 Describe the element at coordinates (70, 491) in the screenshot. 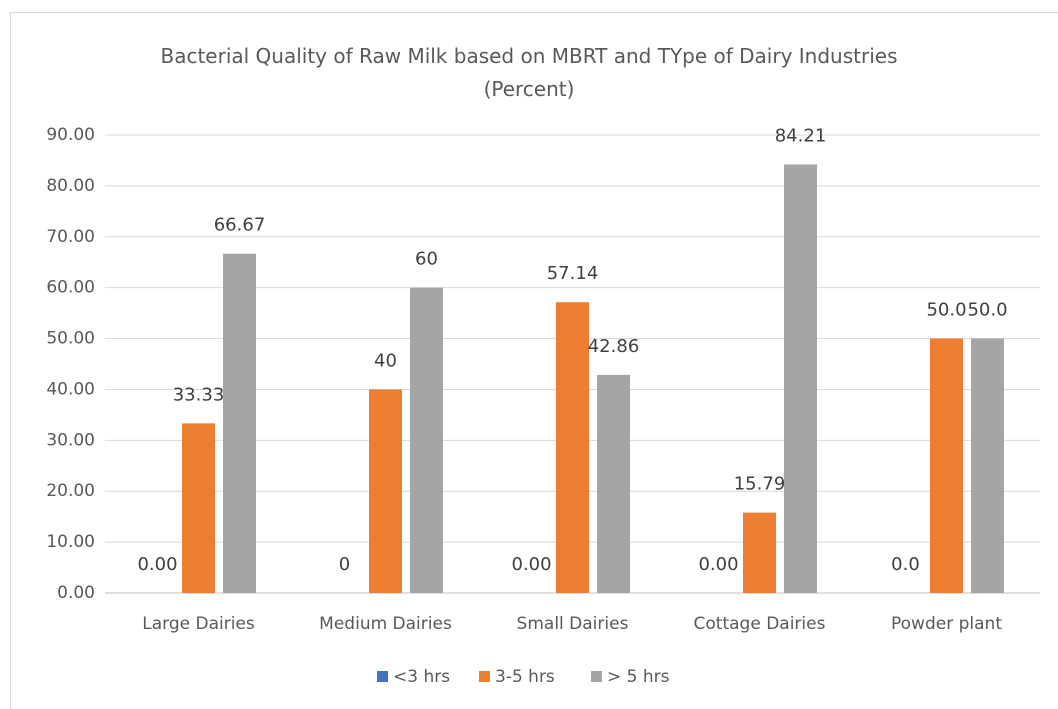

I see `y-tick-label: 20.00` at that location.